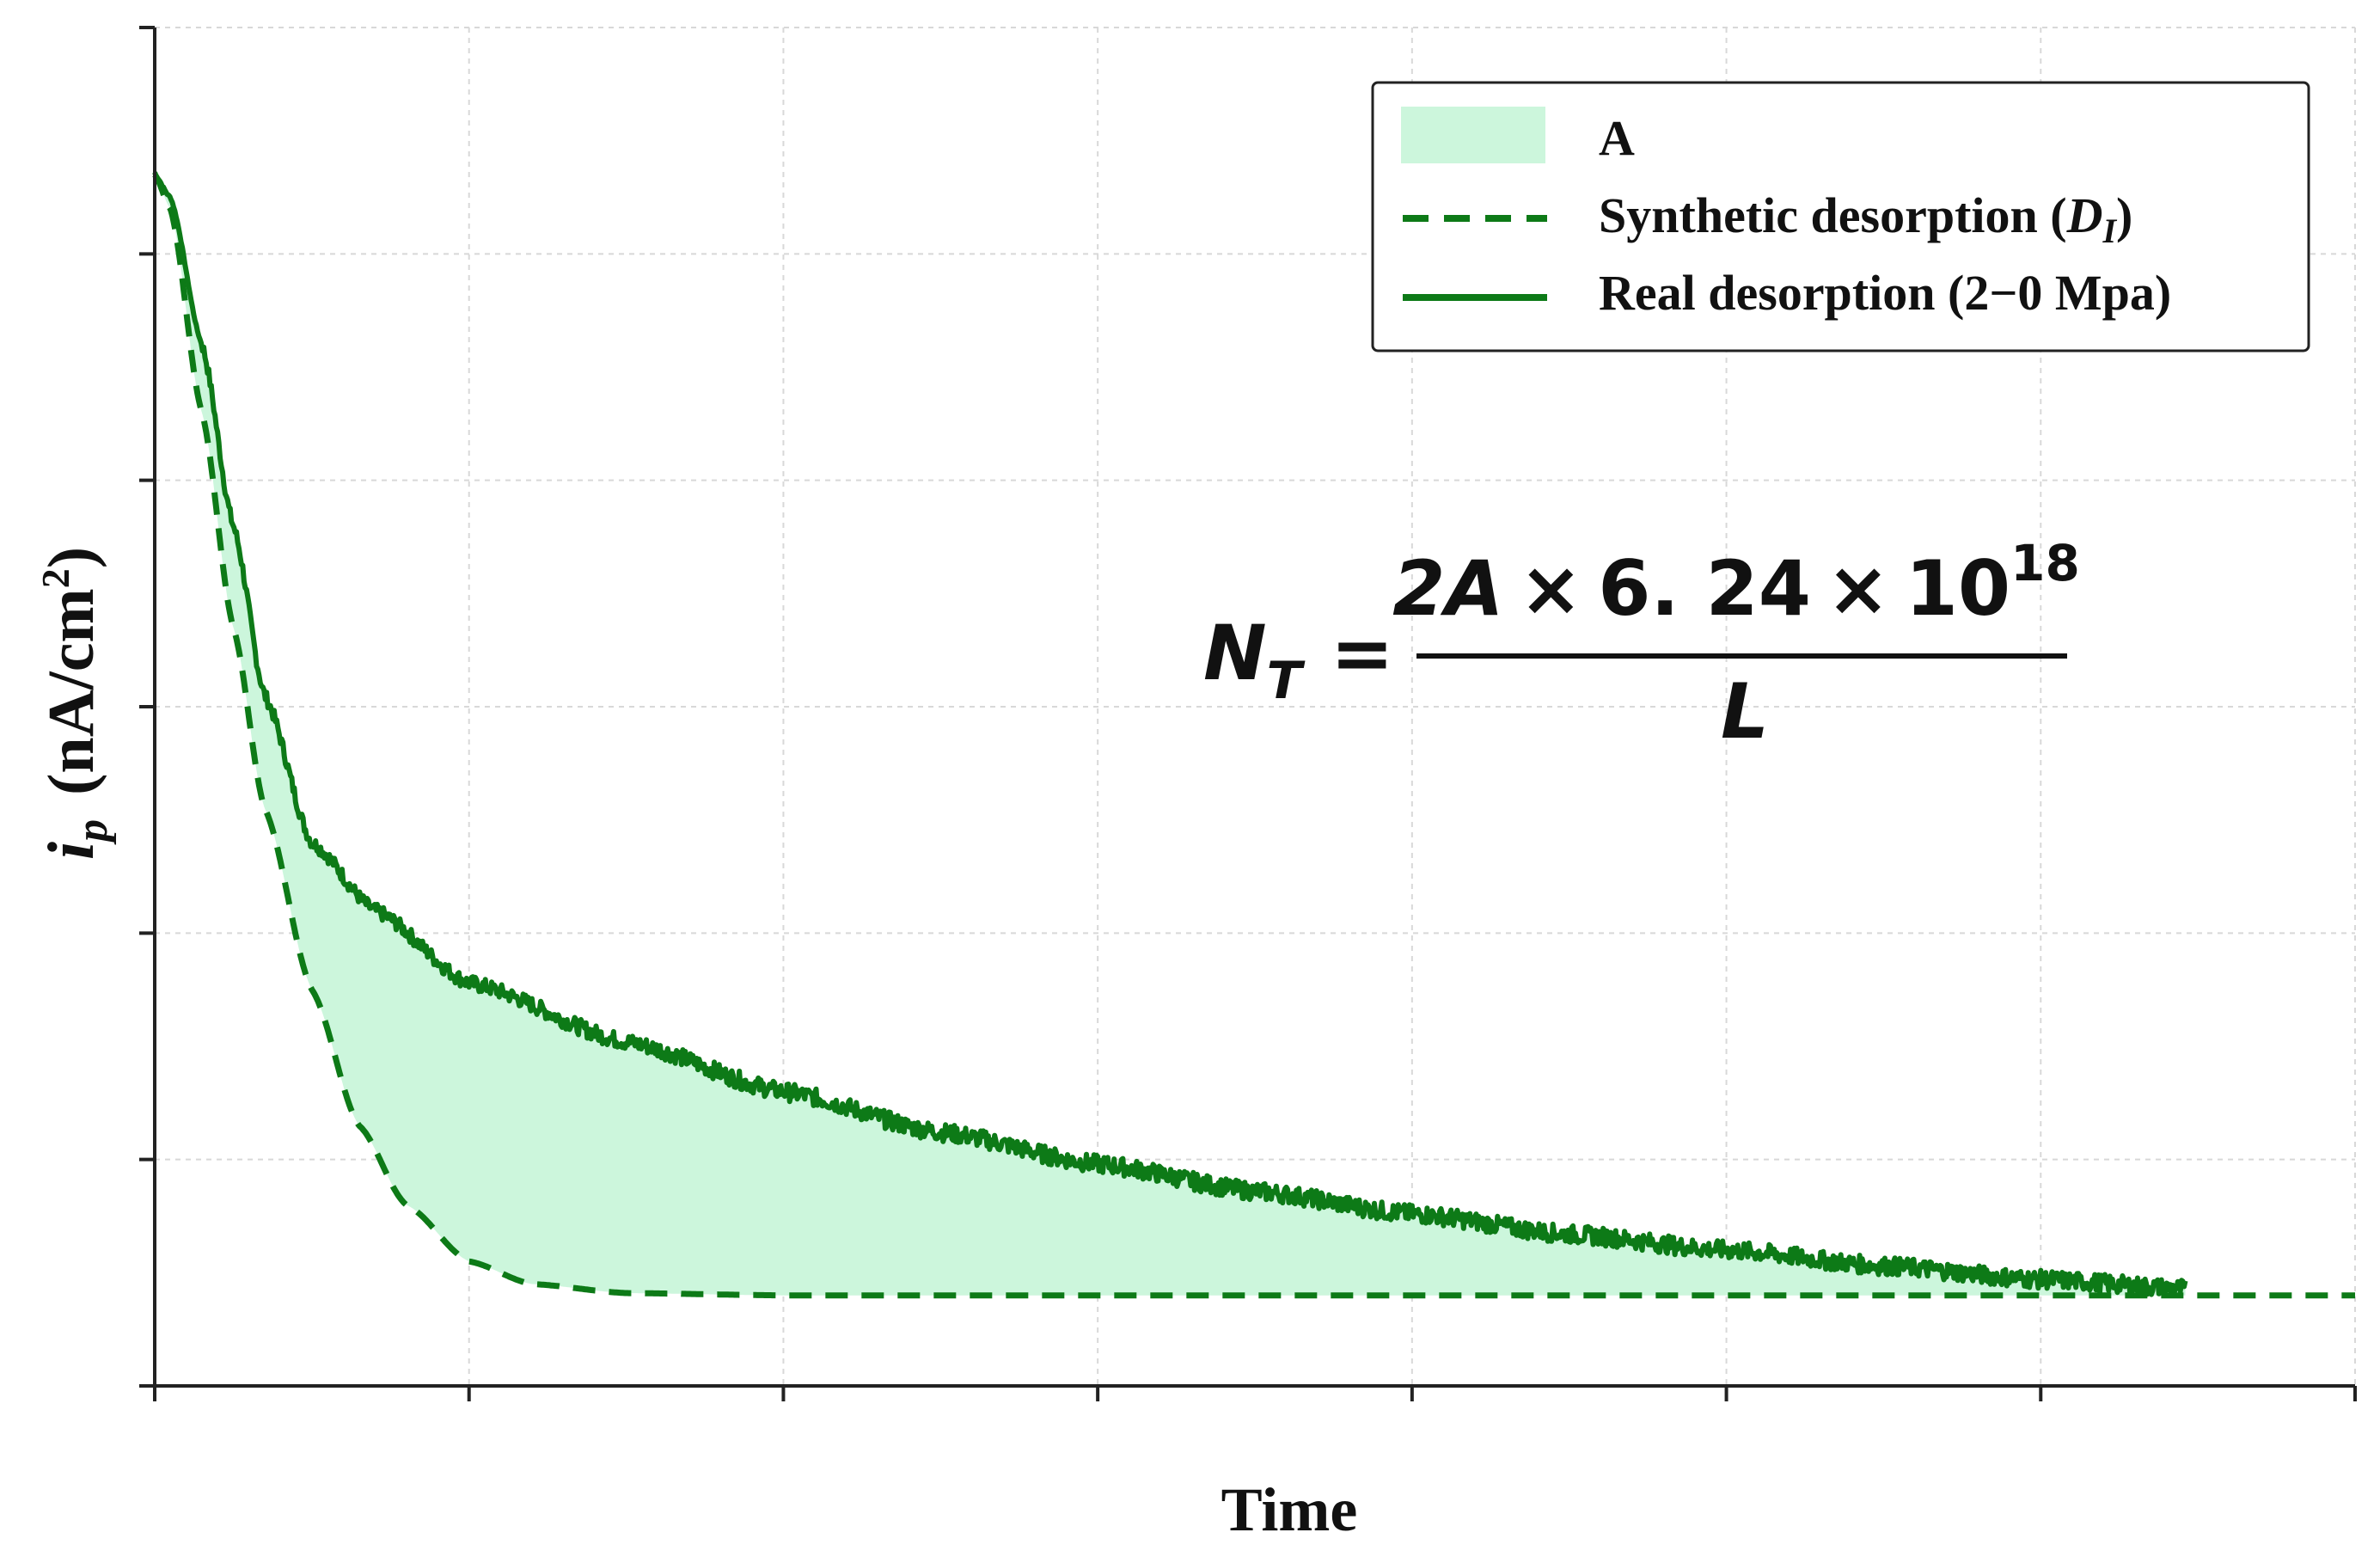 Image resolution: width=2380 pixels, height=1557 pixels. What do you see at coordinates (1736, 584) in the screenshot?
I see `formula-numerator: 2A × 6. 24 × 1018` at bounding box center [1736, 584].